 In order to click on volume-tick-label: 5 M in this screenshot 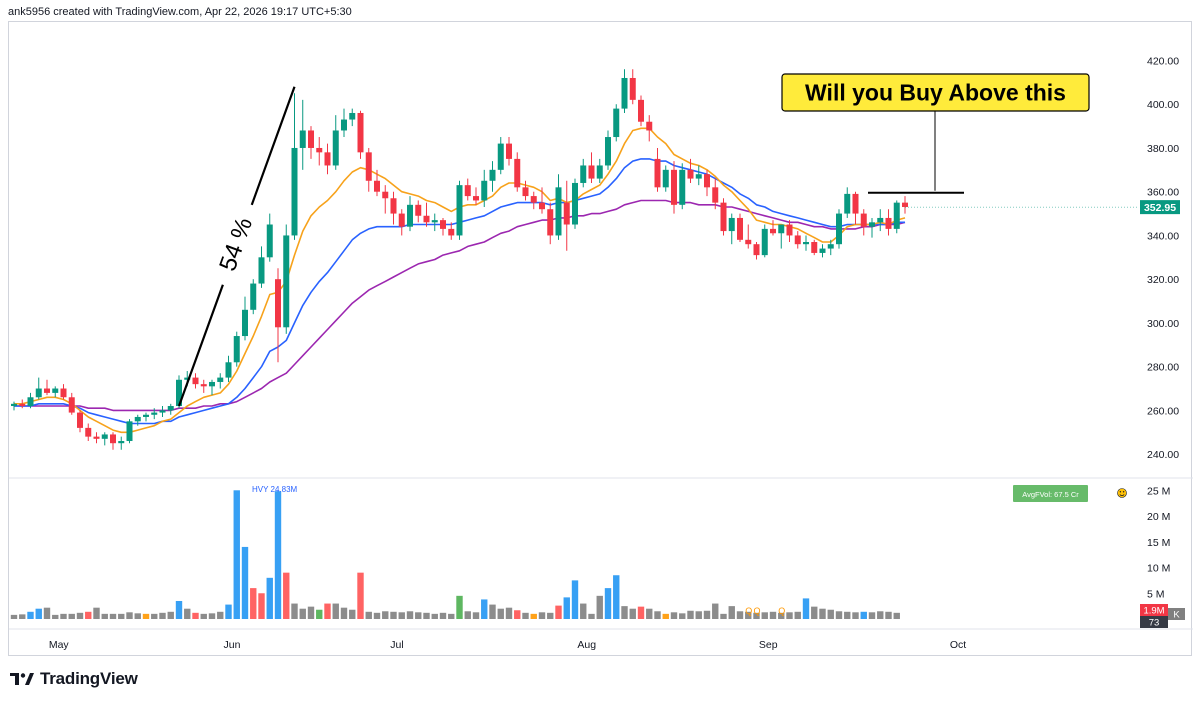, I will do `click(1156, 594)`.